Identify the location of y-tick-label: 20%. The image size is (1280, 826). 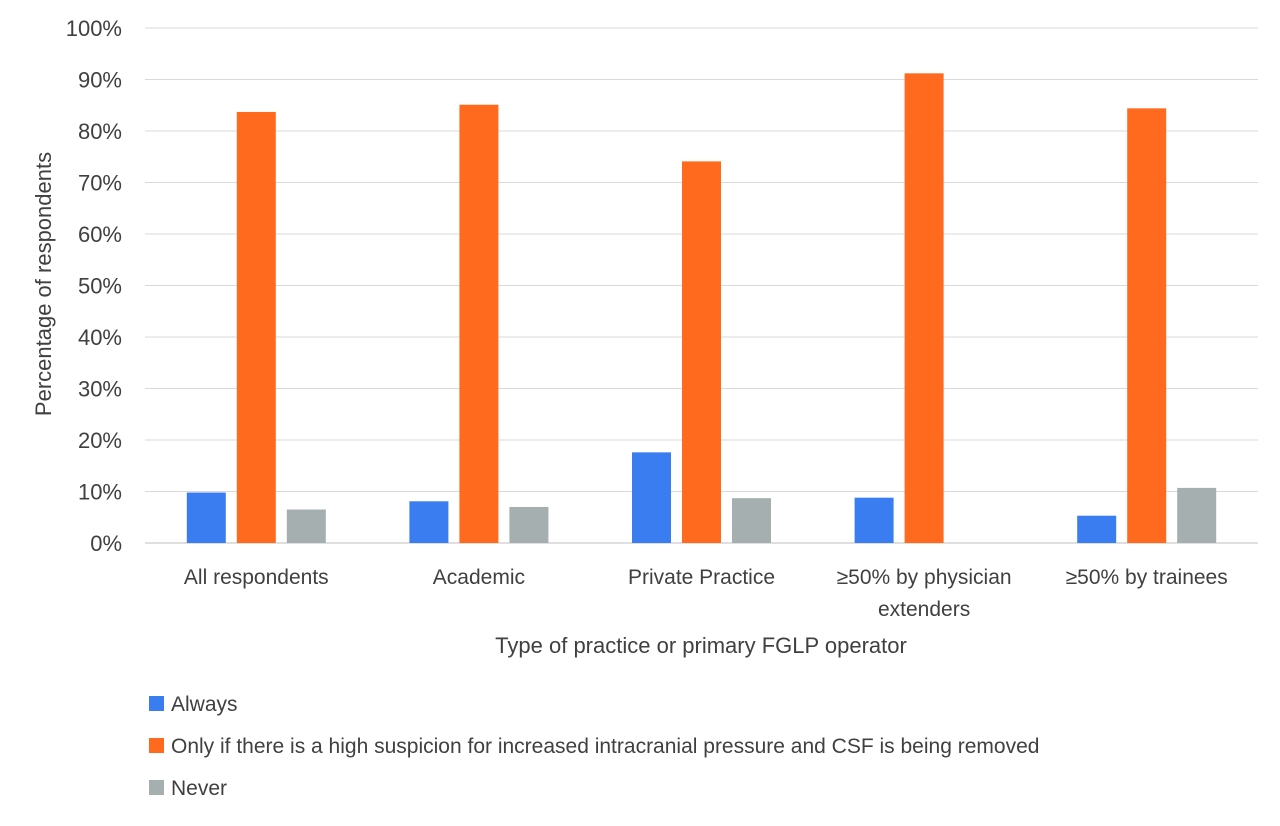
(100, 440).